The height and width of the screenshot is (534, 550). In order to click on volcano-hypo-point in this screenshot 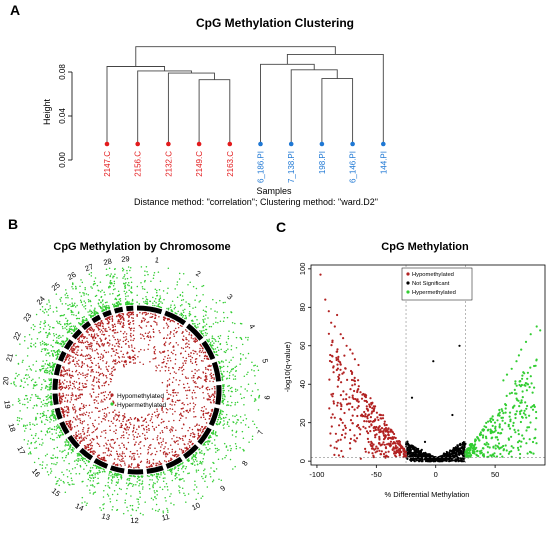, I will do `click(373, 427)`.